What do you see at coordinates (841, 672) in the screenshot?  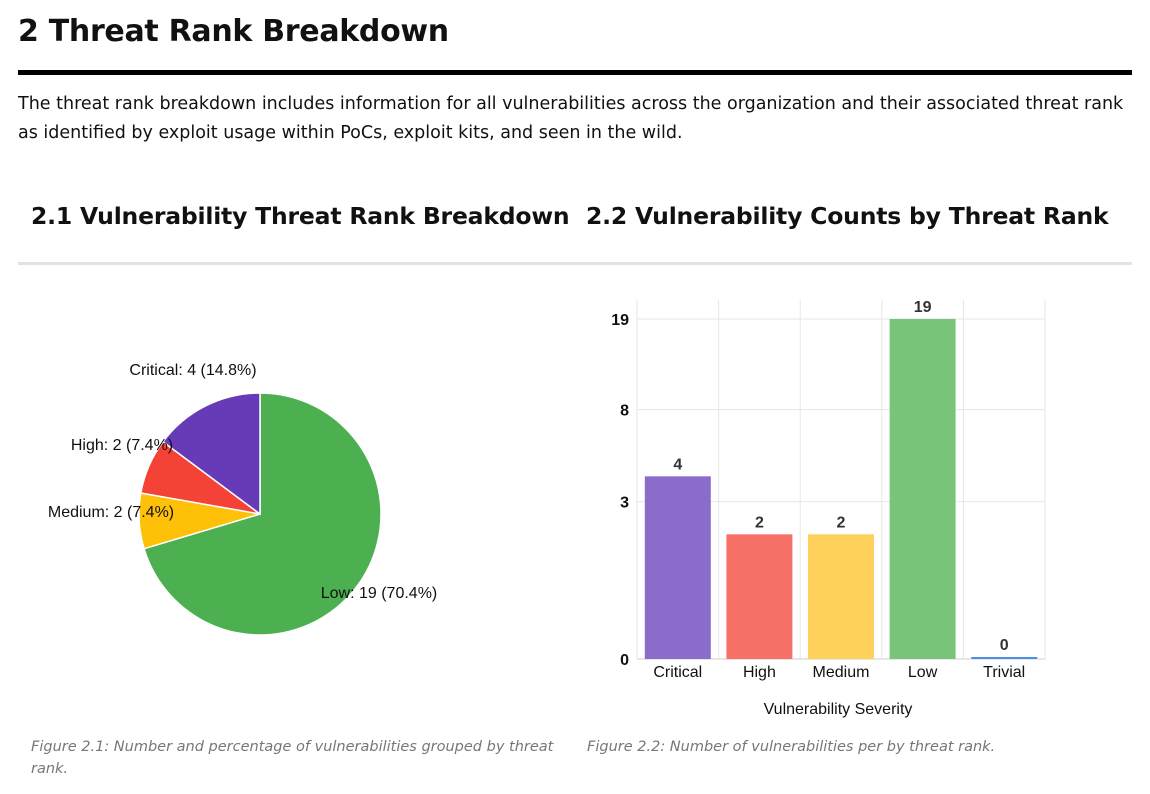 I see `x-tick-label: Medium` at bounding box center [841, 672].